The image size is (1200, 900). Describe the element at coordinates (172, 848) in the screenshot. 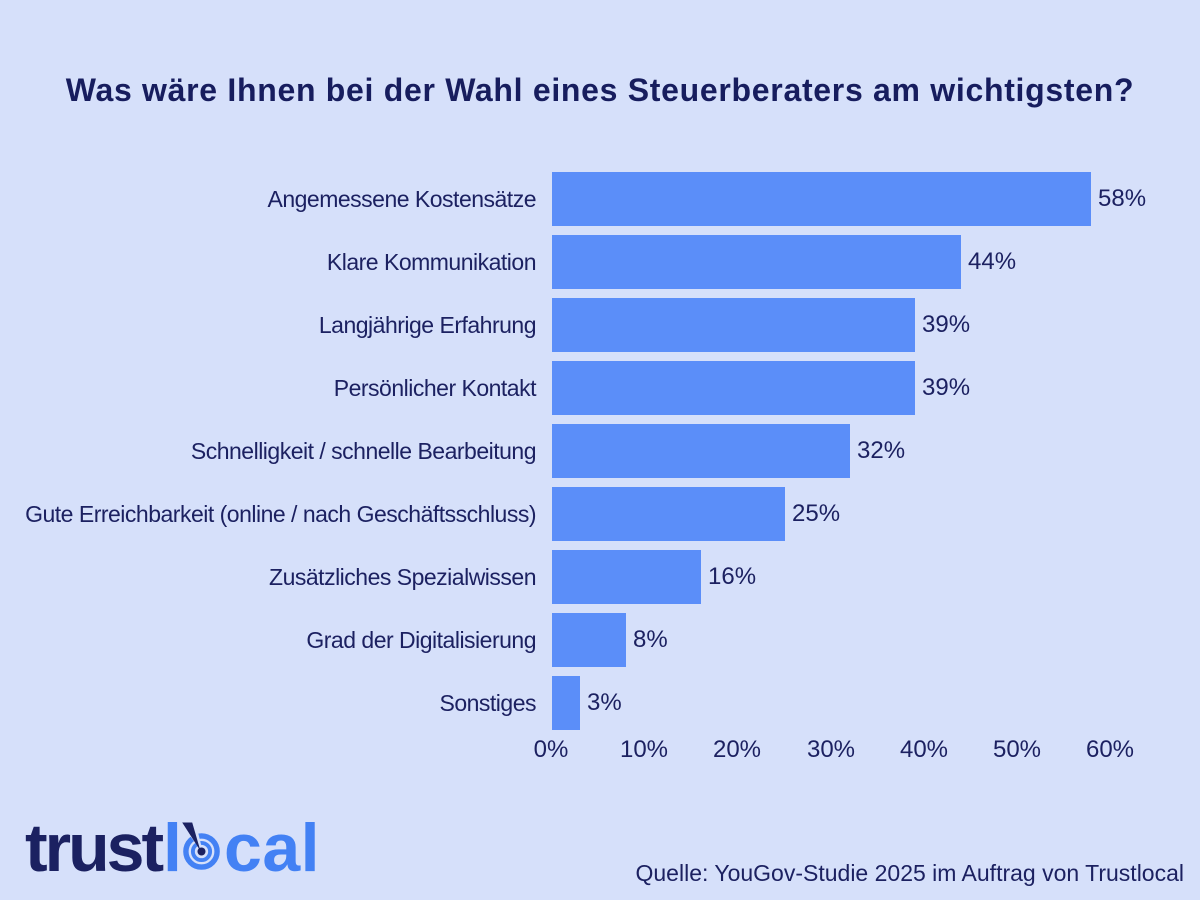

I see `svg-text: l` at that location.